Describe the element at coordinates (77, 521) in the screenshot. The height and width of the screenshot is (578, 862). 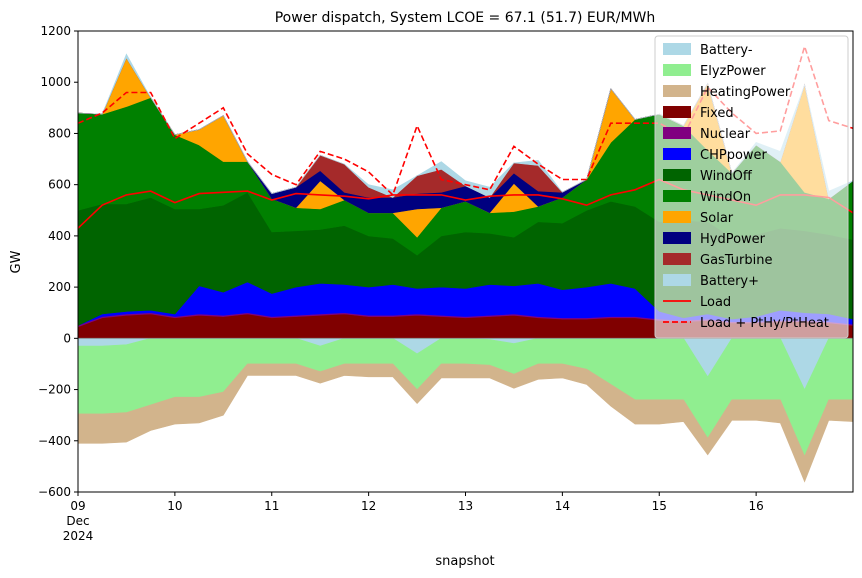
I see `x-tick-label: Dec` at that location.